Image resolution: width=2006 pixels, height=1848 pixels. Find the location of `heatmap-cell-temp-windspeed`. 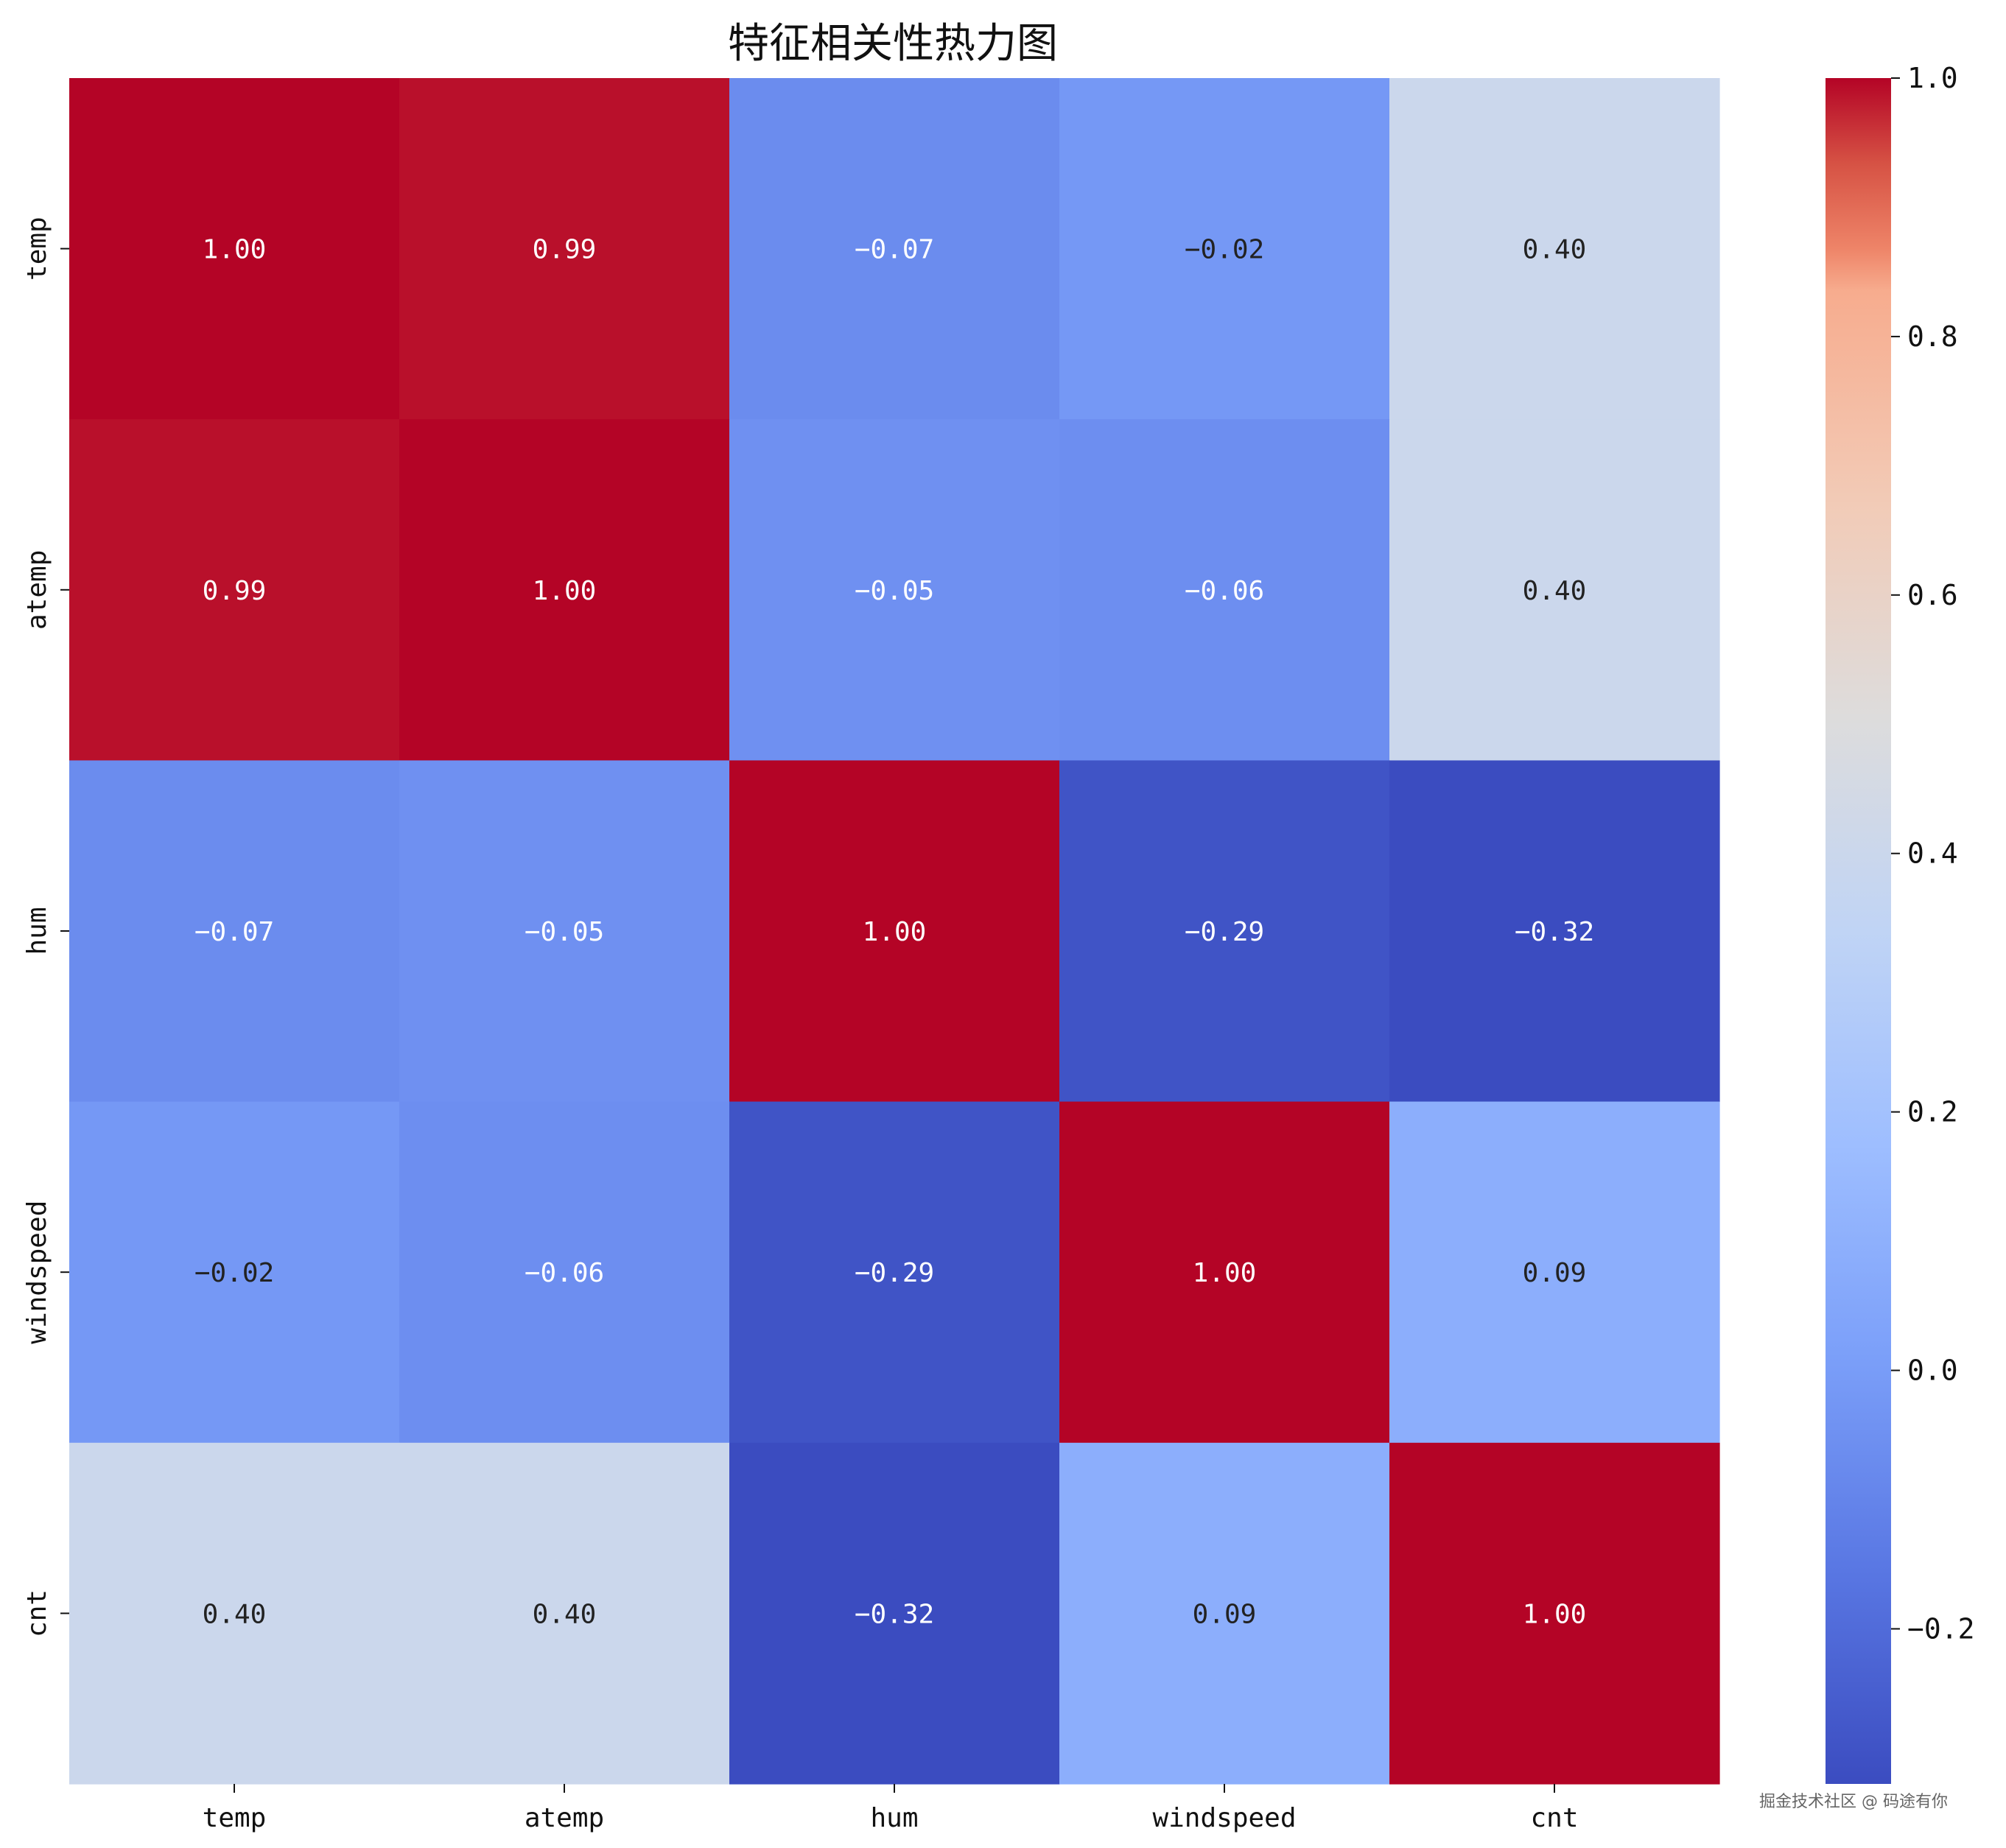

heatmap-cell-temp-windspeed is located at coordinates (1225, 249).